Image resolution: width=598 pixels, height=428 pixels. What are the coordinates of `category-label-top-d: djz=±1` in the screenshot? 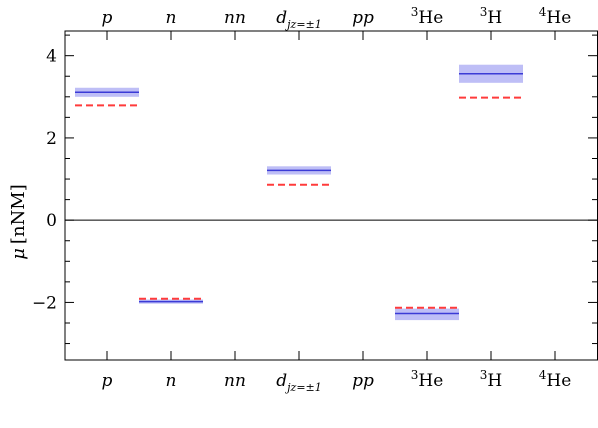 It's located at (299, 19).